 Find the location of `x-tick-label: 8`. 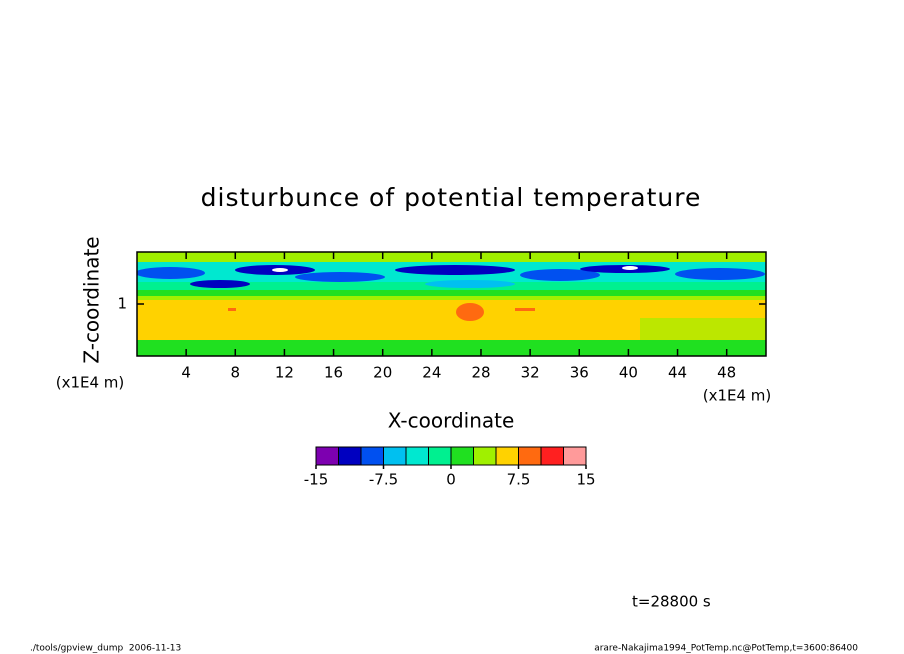

x-tick-label: 8 is located at coordinates (236, 373).